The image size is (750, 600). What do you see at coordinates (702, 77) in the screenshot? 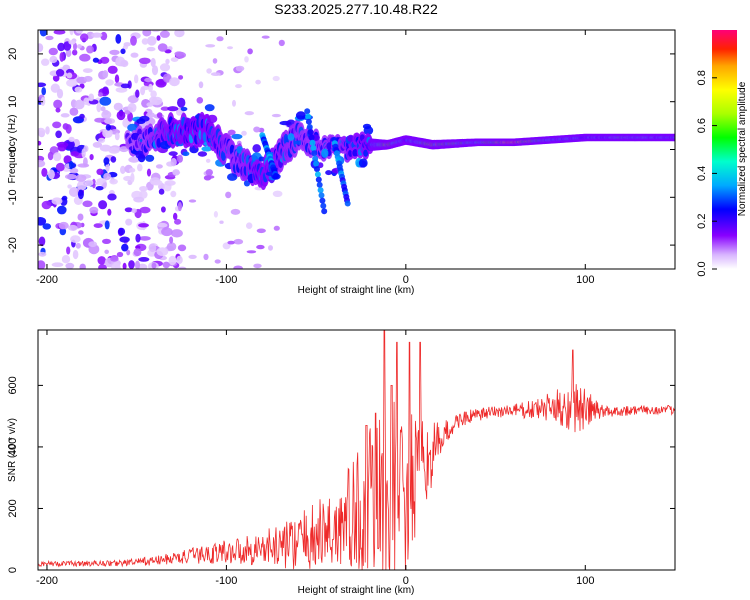
I see `colorbar-tick-label: 0.8` at bounding box center [702, 77].